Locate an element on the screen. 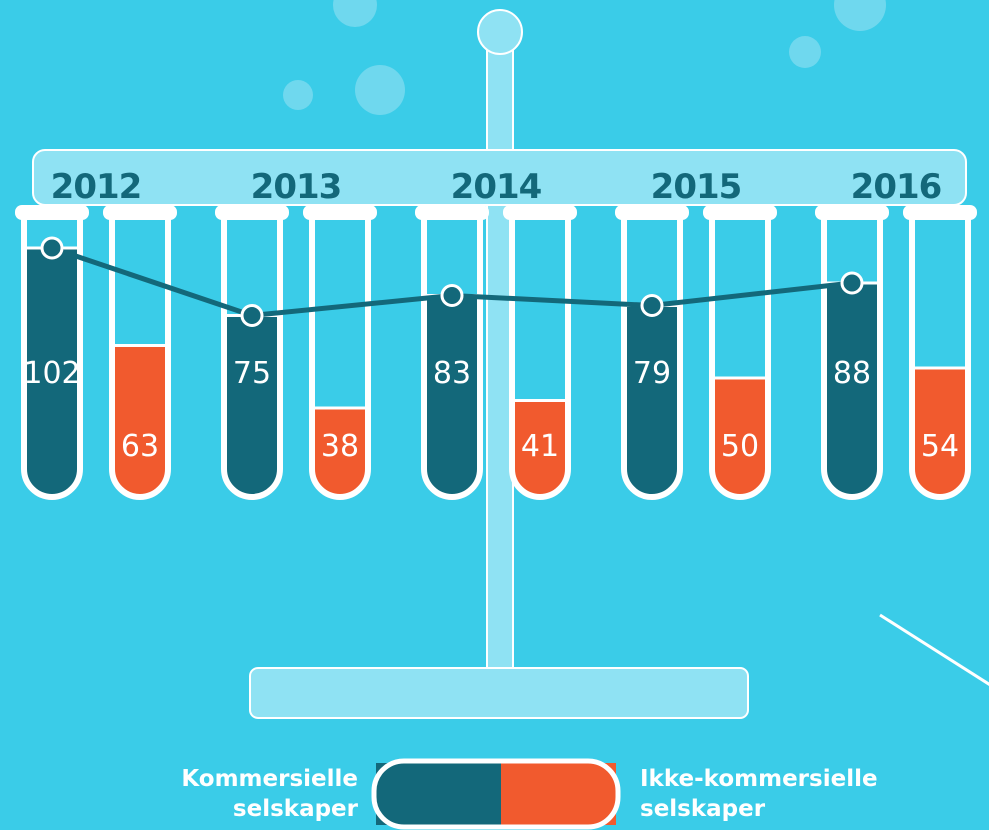 This screenshot has height=830, width=989. legend-label: Ikke-kommersielle selskaper is located at coordinates (759, 794).